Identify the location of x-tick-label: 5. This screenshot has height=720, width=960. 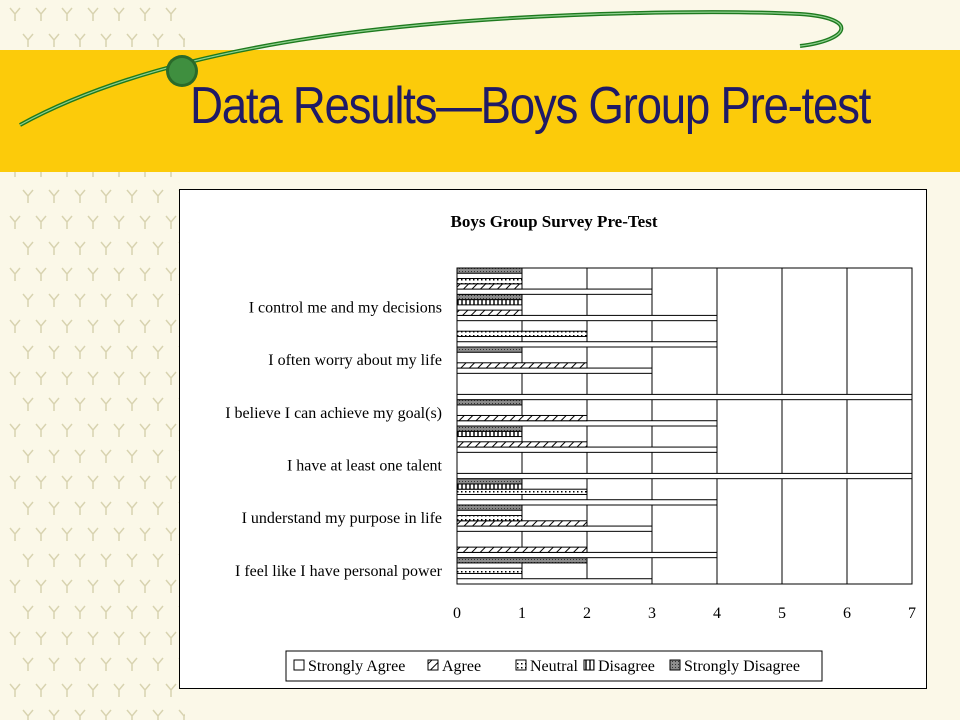
(782, 613).